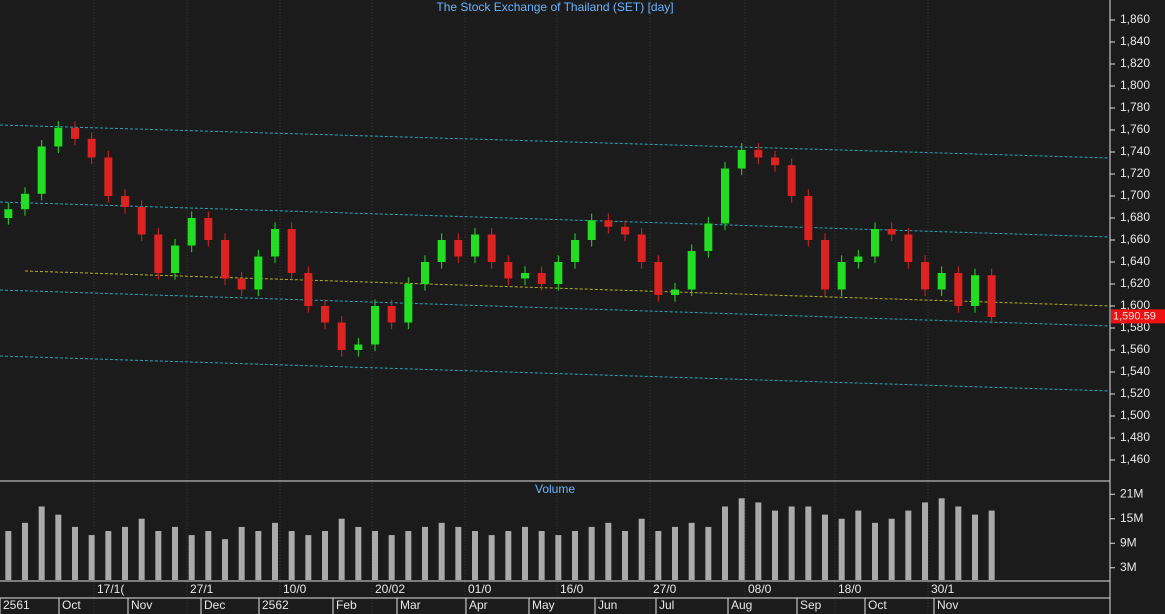 The height and width of the screenshot is (614, 1165). What do you see at coordinates (1135, 327) in the screenshot?
I see `y-tick-label: 1,580` at bounding box center [1135, 327].